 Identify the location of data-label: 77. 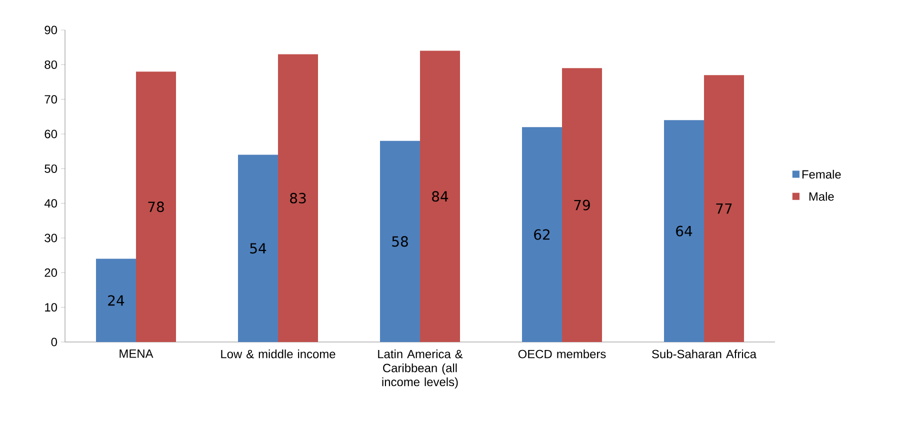
(724, 208).